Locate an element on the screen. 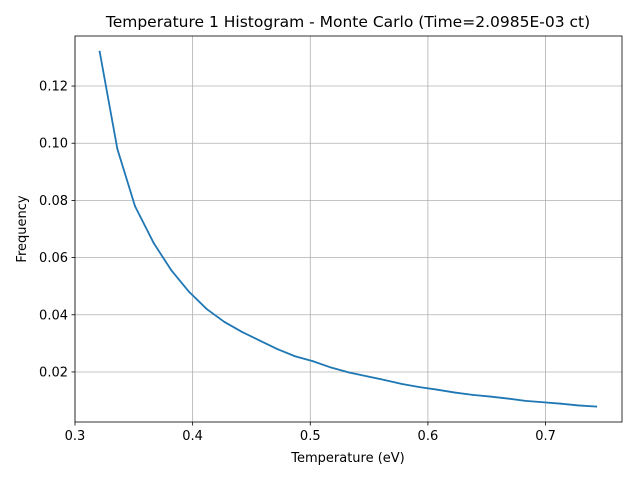 The height and width of the screenshot is (480, 640). x-tick-label: 0.4 is located at coordinates (192, 436).